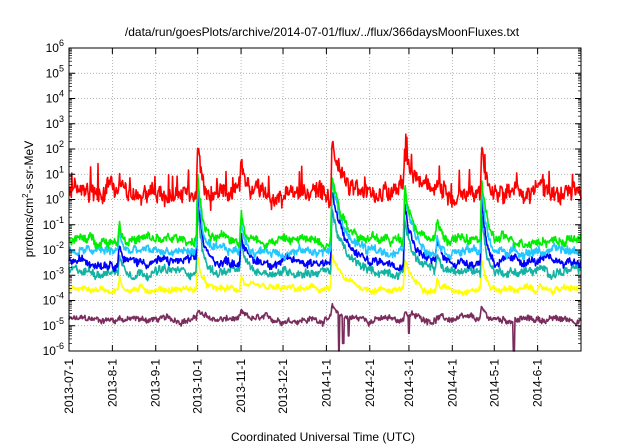  Describe the element at coordinates (55, 122) in the screenshot. I see `y-tick-label: 10³` at that location.